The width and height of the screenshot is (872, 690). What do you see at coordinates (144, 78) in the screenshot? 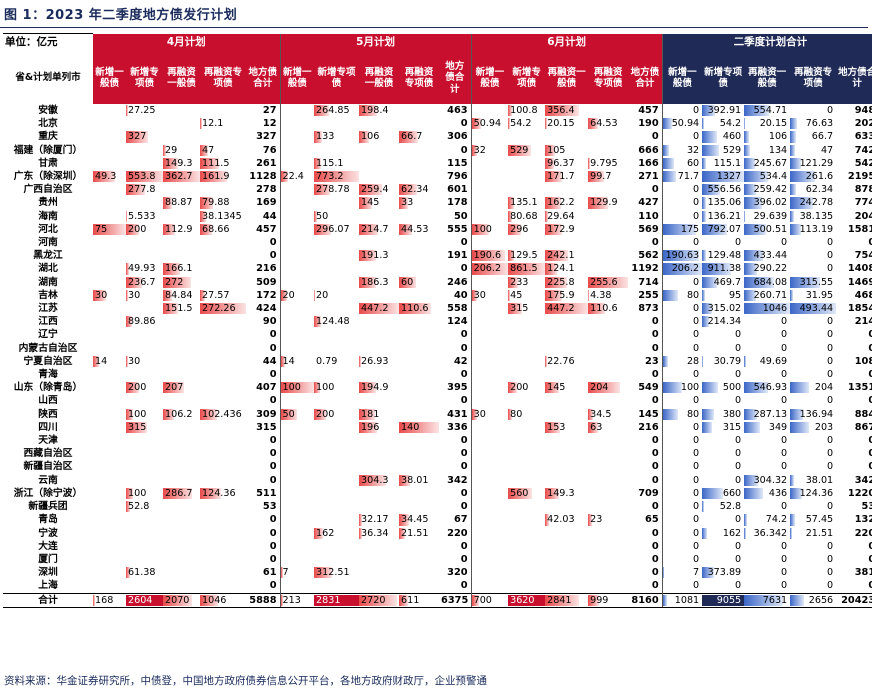
I see `col-header-april-1: 新增专项债` at bounding box center [144, 78].